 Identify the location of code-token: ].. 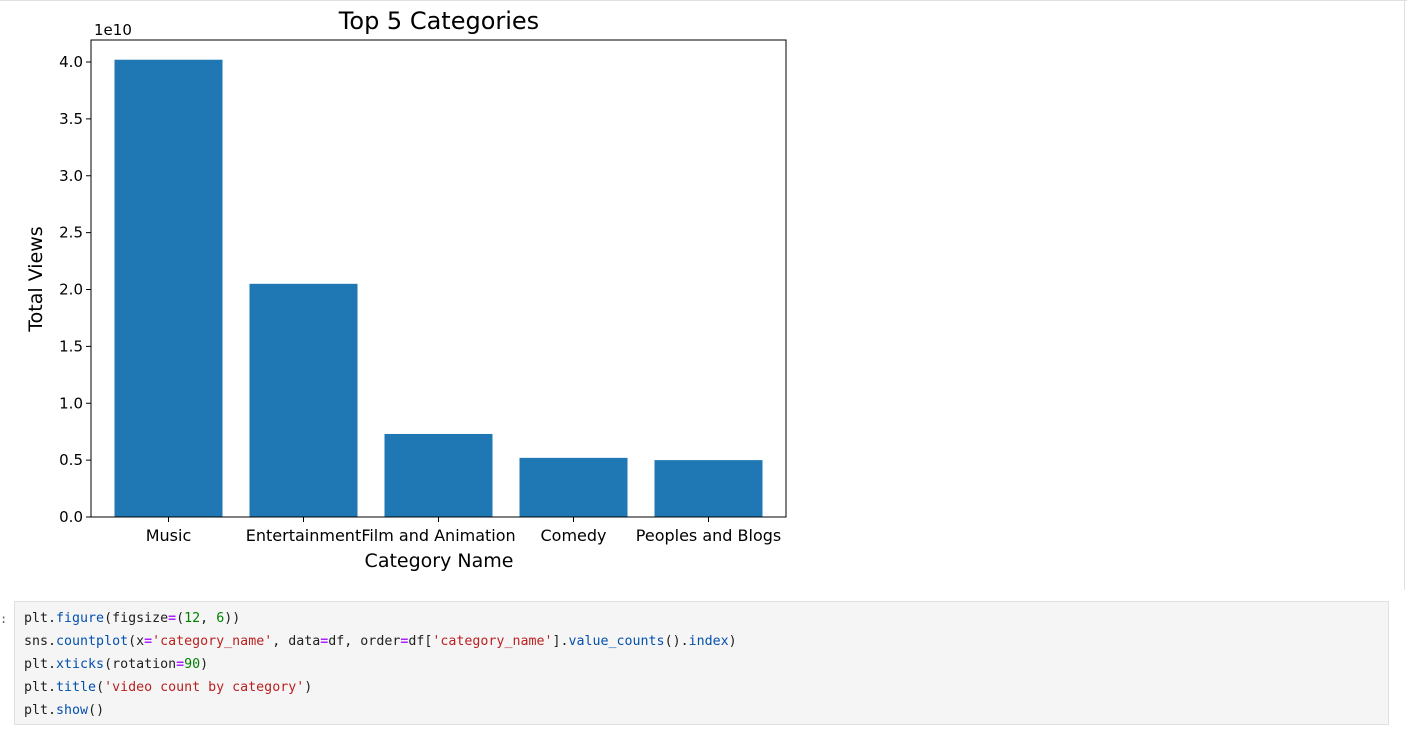
(560, 641).